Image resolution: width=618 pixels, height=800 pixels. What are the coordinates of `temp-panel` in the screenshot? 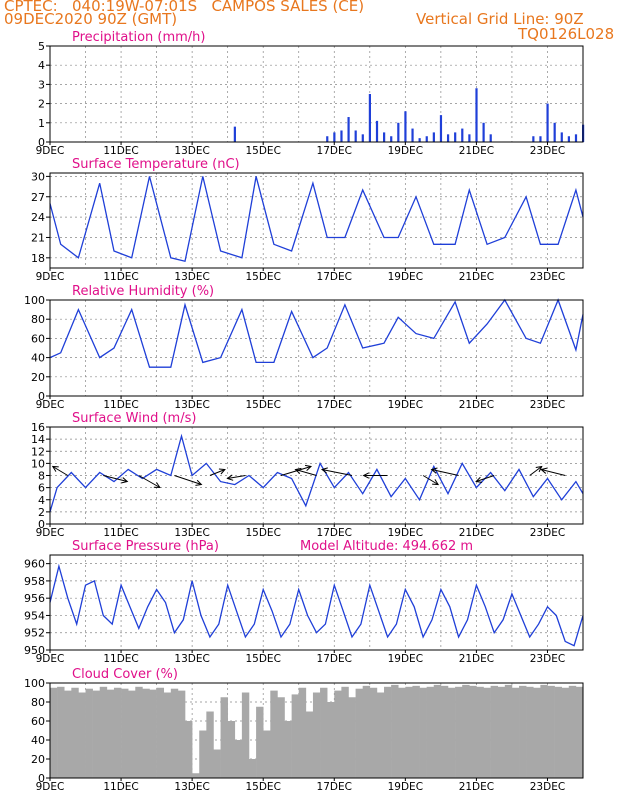 It's located at (315, 221).